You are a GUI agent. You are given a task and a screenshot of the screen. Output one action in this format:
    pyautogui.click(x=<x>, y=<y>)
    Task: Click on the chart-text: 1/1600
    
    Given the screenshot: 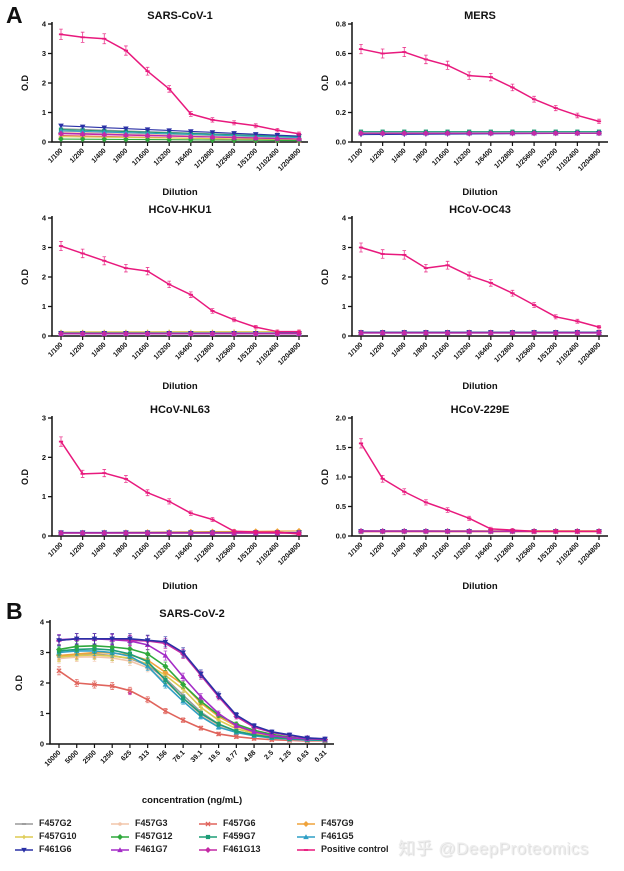 What is the action you would take?
    pyautogui.click(x=441, y=351)
    